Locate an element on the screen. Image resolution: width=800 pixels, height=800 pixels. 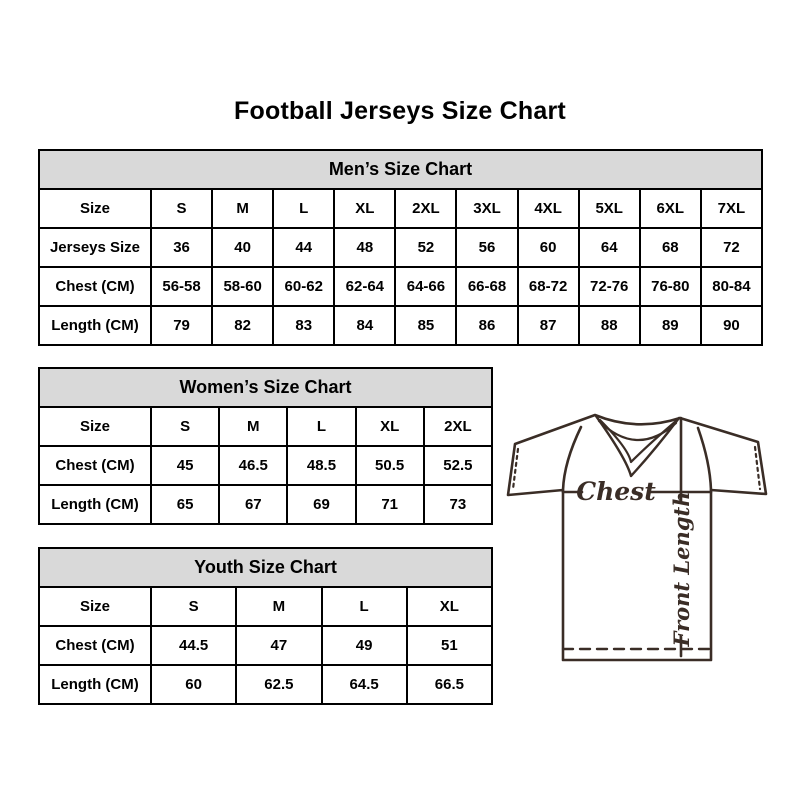
table-row: Chest (CM) 45 46.5 48.5 50.5 52.5 is located at coordinates (266, 465).